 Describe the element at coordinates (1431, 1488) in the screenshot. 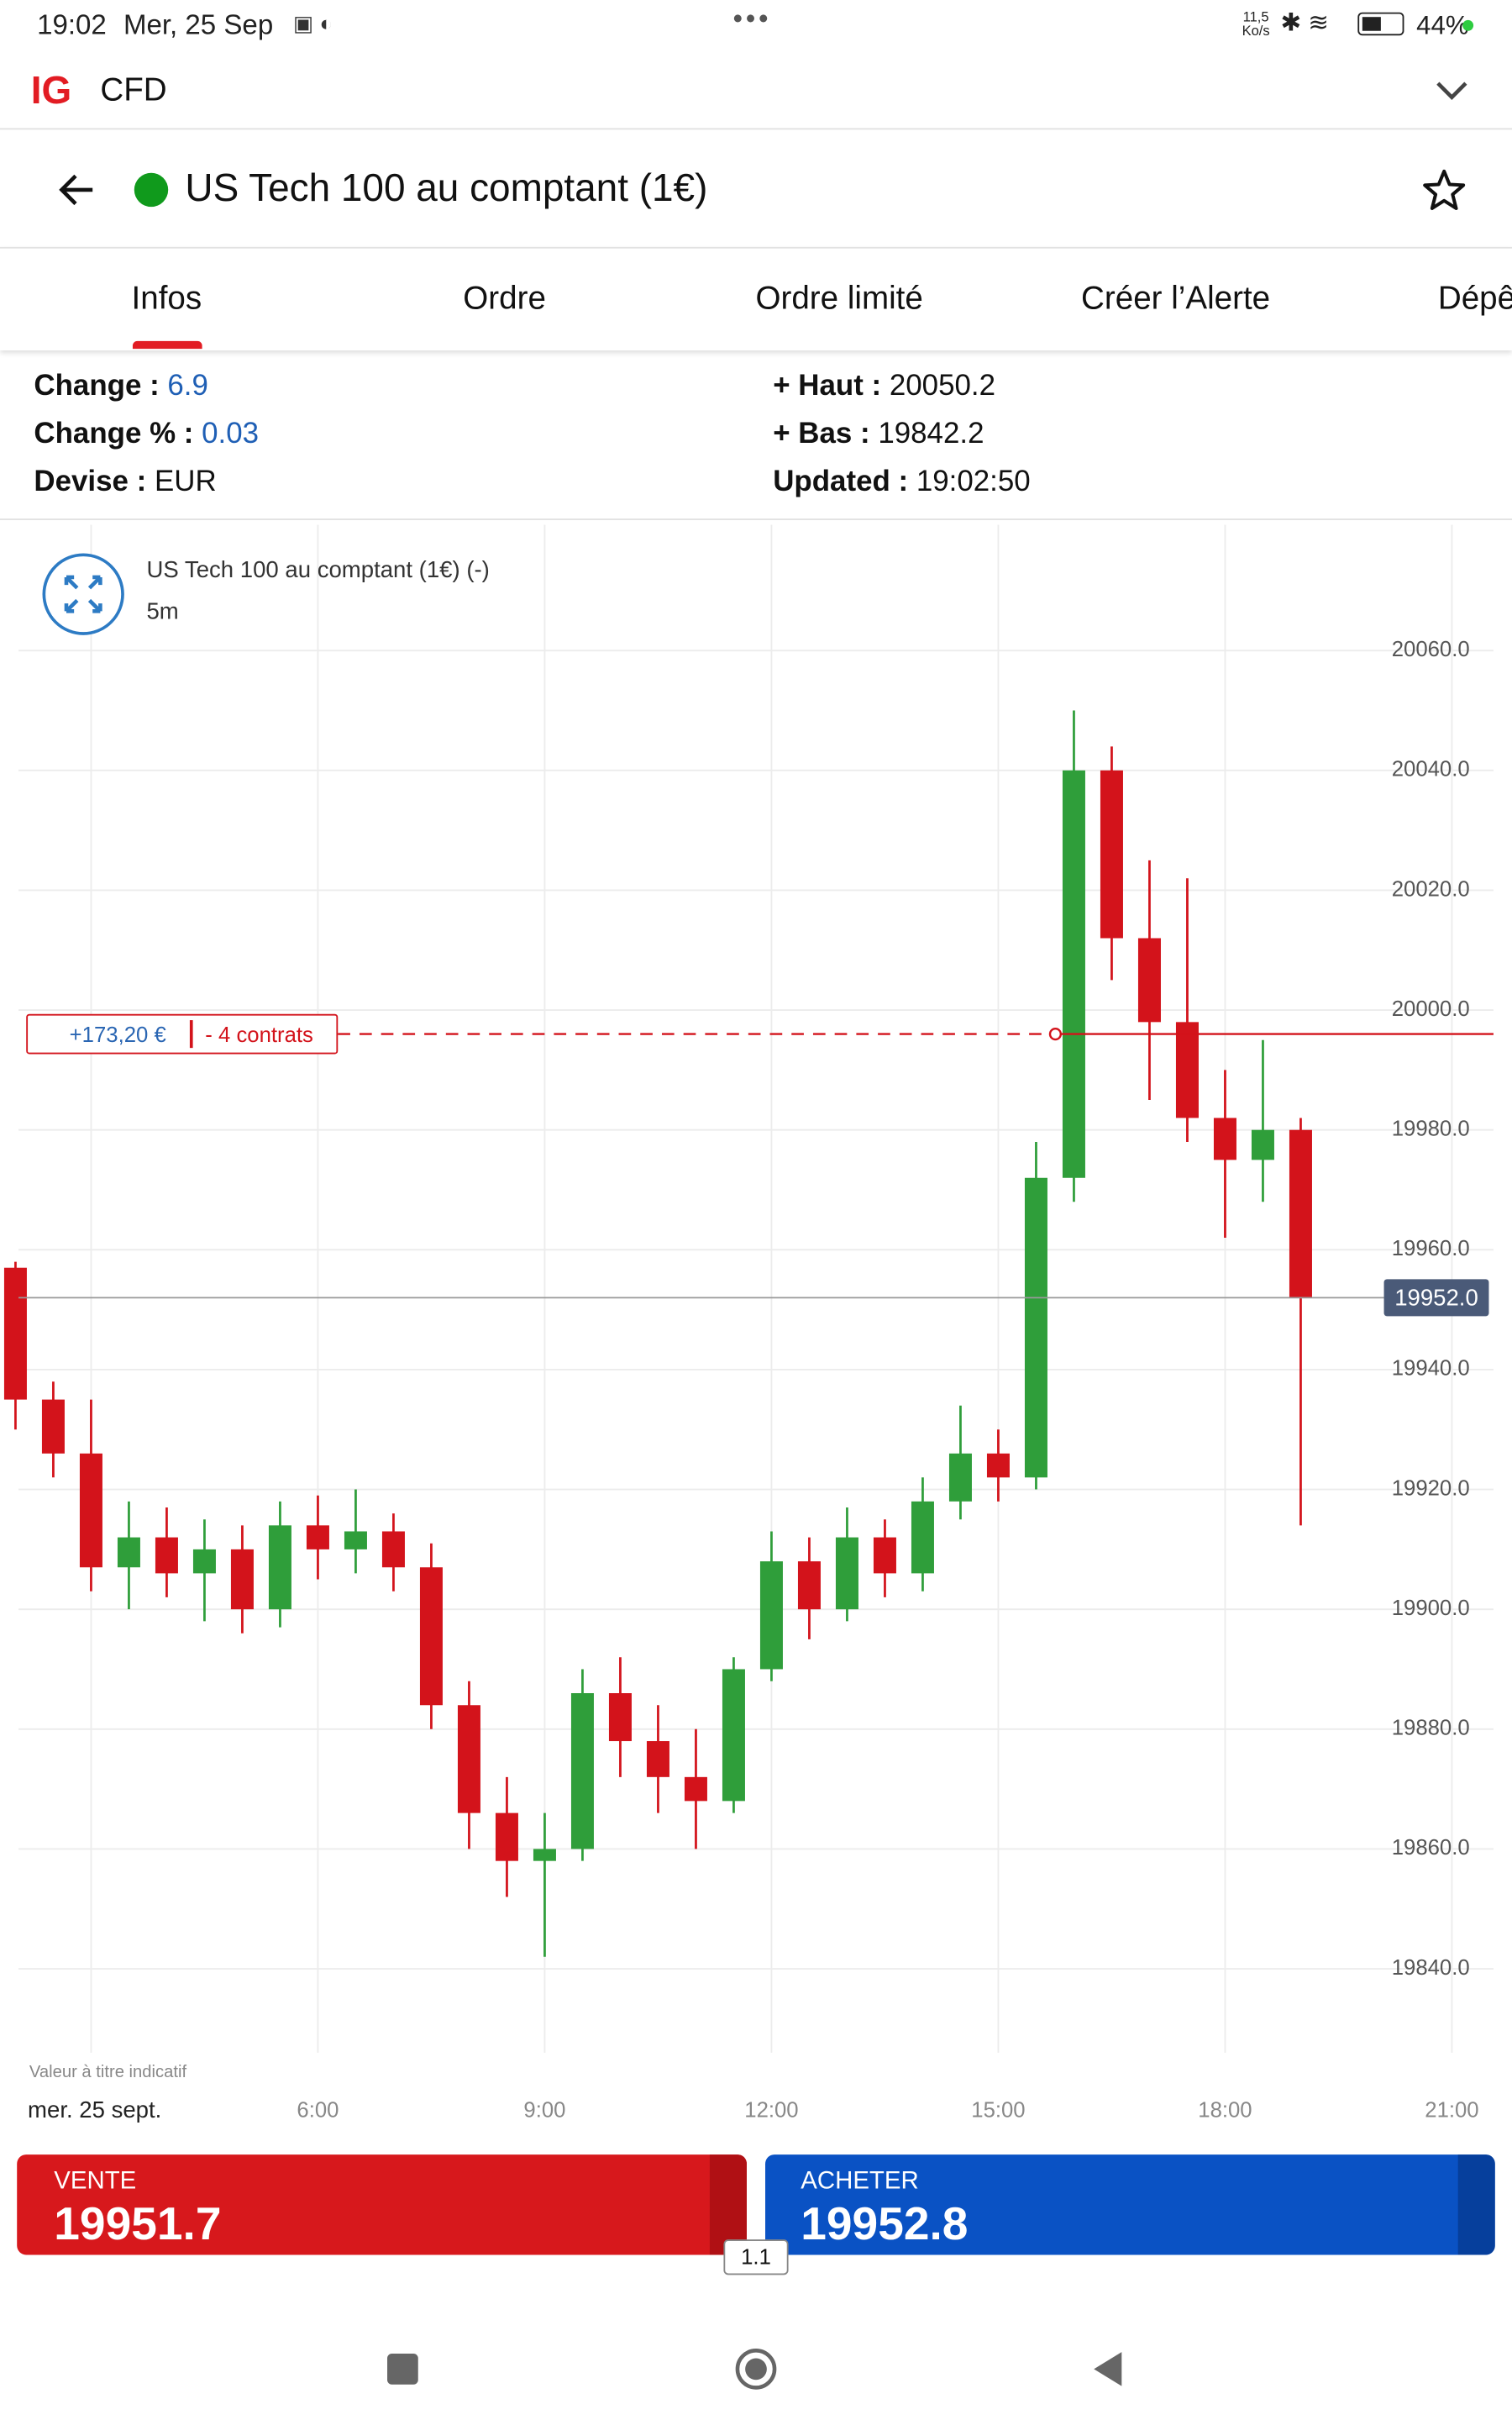

I see `y-tick-label: 19920.0` at that location.